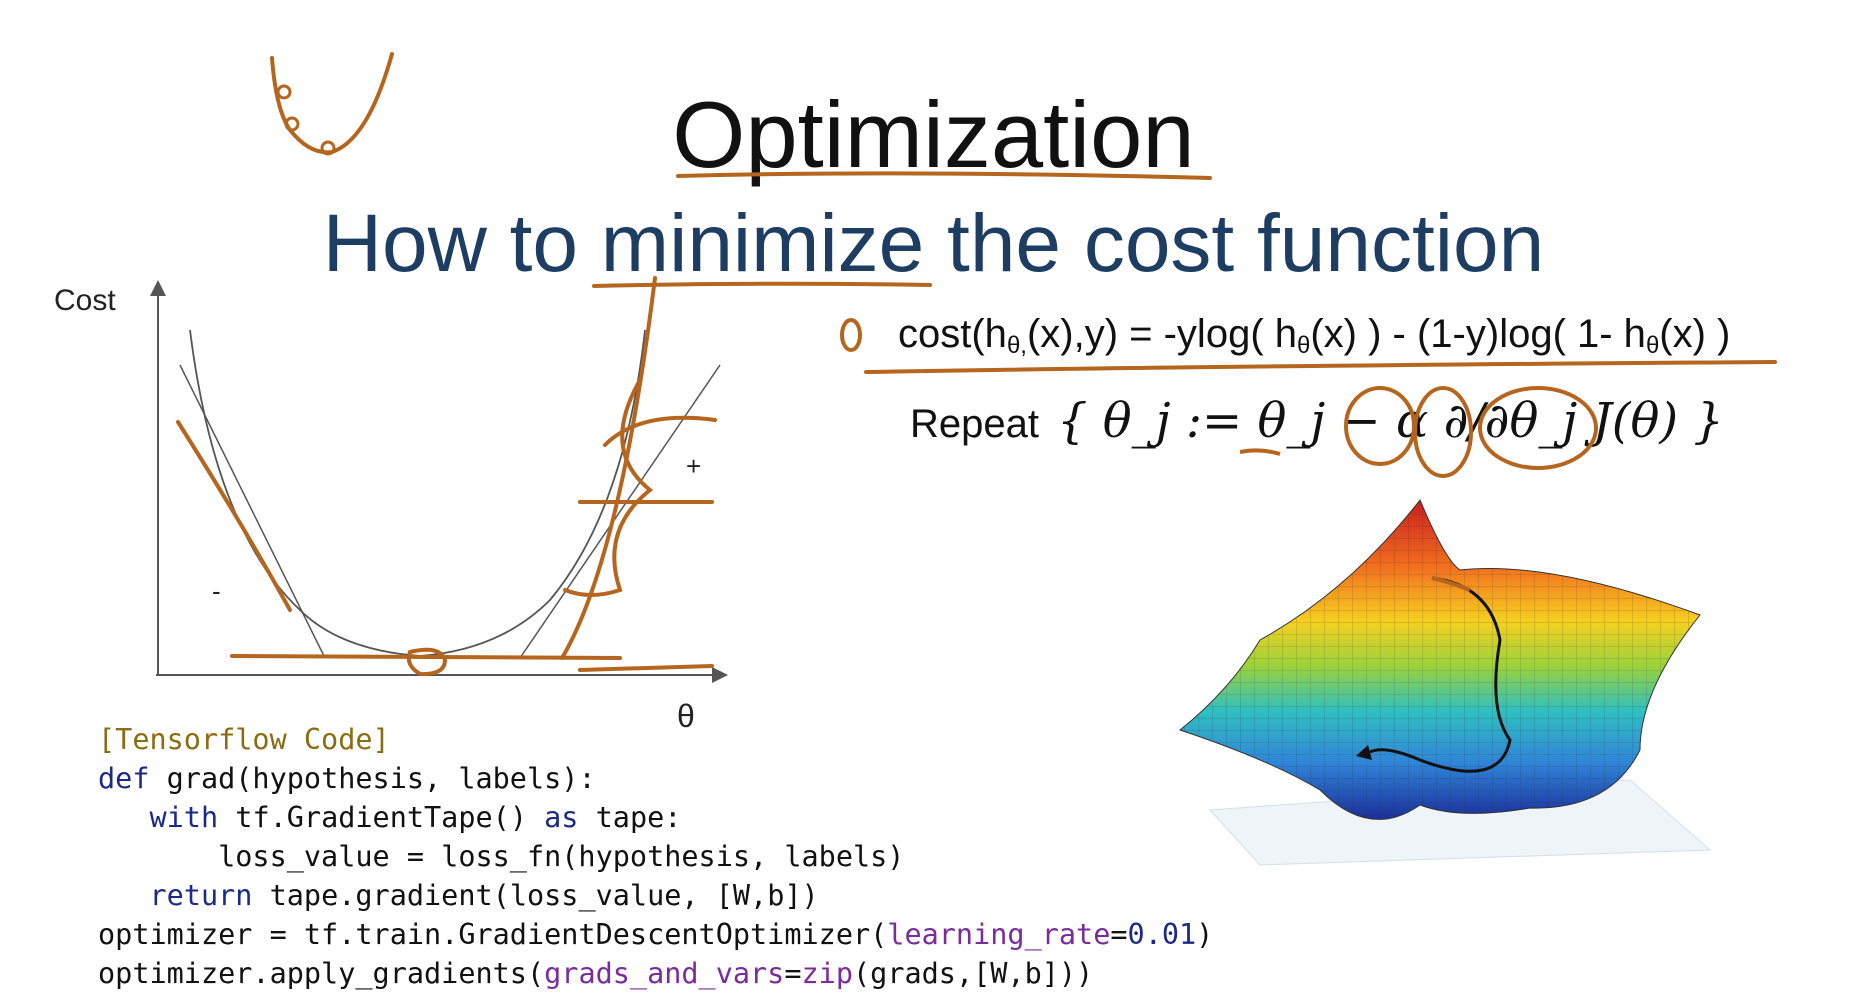 Image resolution: width=1867 pixels, height=1000 pixels. What do you see at coordinates (693, 466) in the screenshot?
I see `positive-slope-sign: +` at bounding box center [693, 466].